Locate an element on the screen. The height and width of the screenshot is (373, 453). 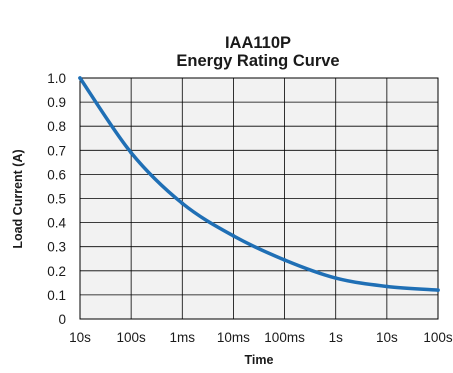
x-tick-labels: 10s 100s 1ms 10ms 100ms 1s 10s 100s is located at coordinates (261, 337).